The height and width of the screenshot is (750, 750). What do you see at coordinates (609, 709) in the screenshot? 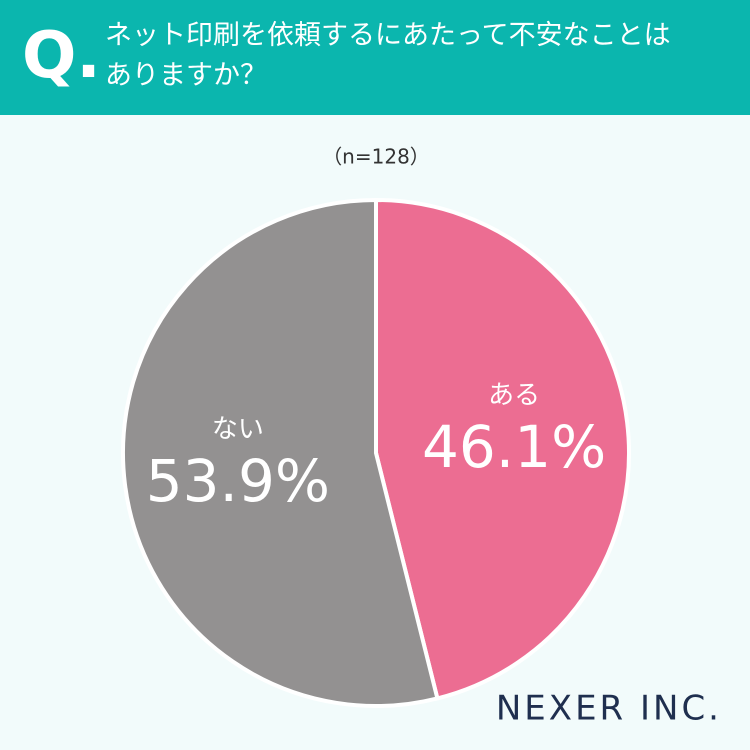
I see `logo: NEXER INC.` at bounding box center [609, 709].